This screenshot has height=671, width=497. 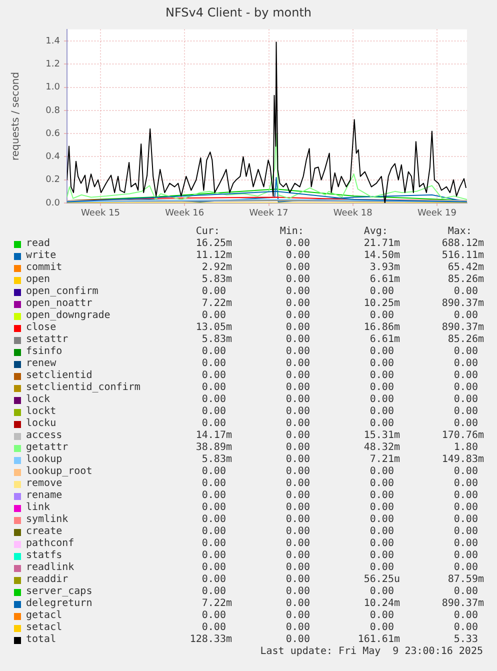 What do you see at coordinates (51, 568) in the screenshot?
I see `legend-label: readlink` at bounding box center [51, 568].